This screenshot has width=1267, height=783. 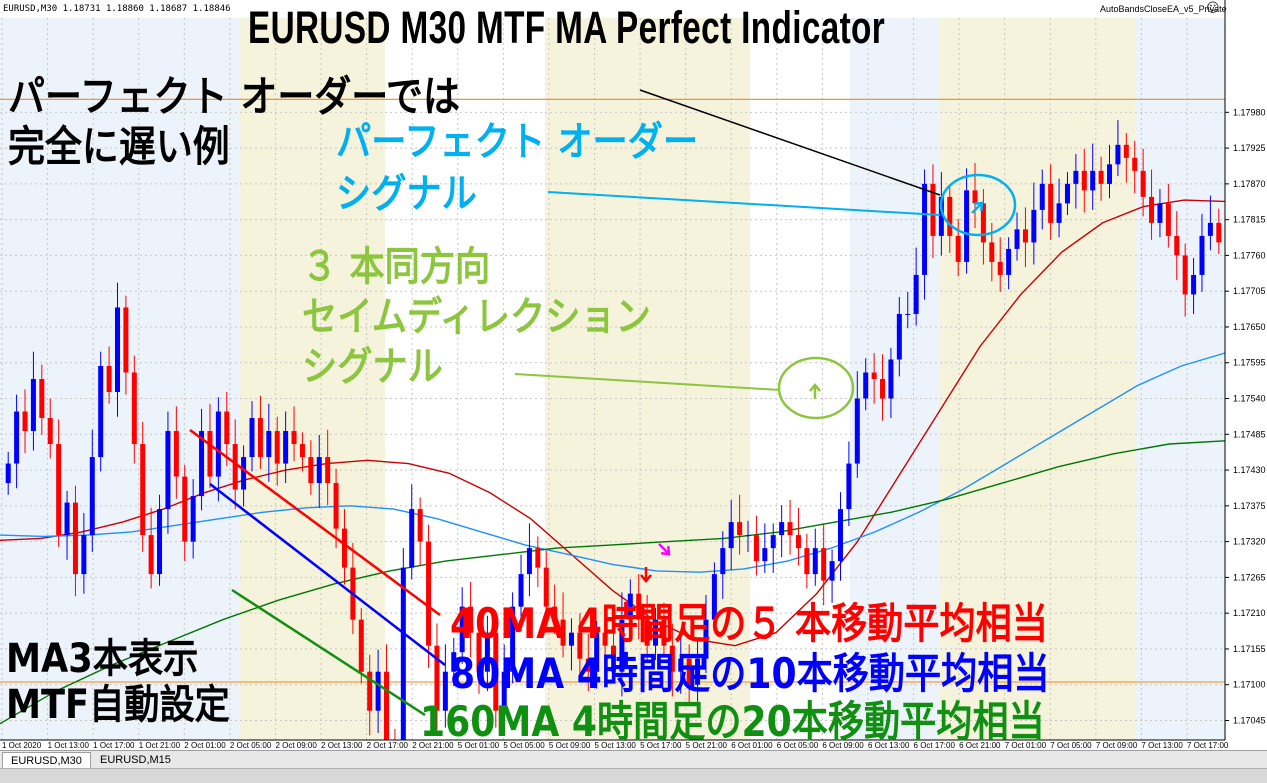 What do you see at coordinates (1249, 184) in the screenshot?
I see `price-tick-label: 1.17870` at bounding box center [1249, 184].